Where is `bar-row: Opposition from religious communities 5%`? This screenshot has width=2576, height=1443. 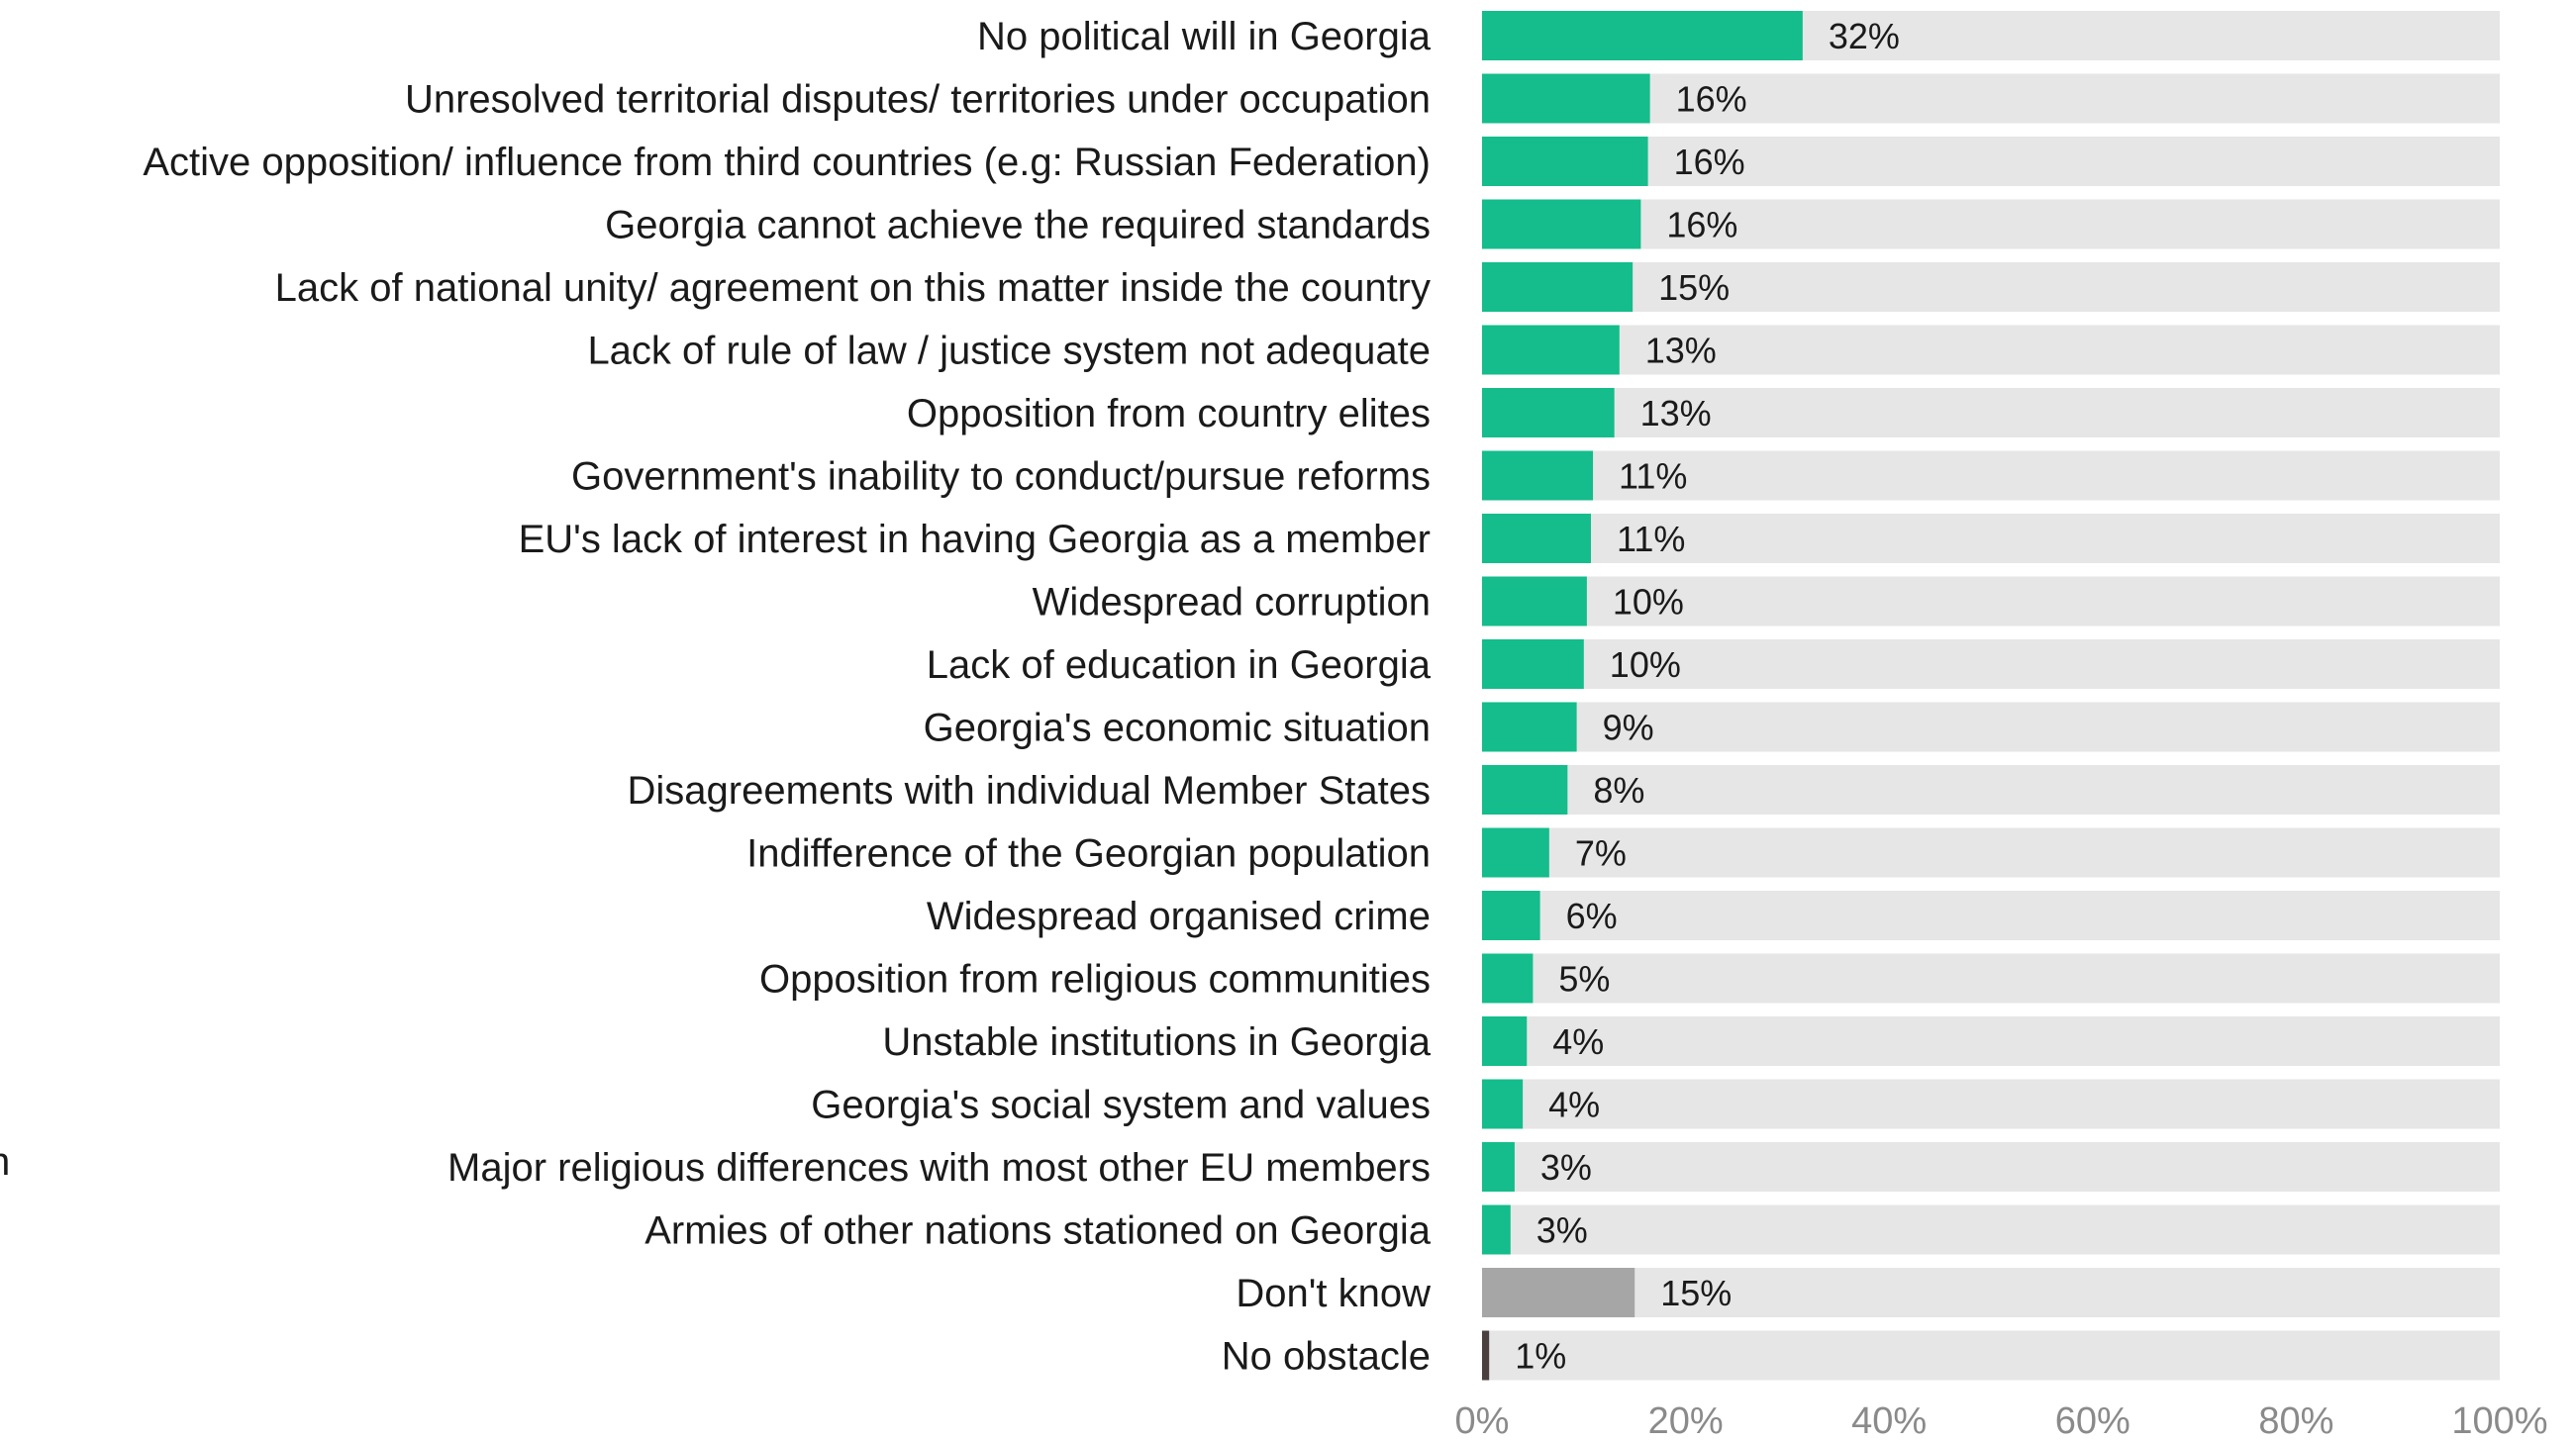 bar-row: Opposition from religious communities 5% is located at coordinates (1629, 978).